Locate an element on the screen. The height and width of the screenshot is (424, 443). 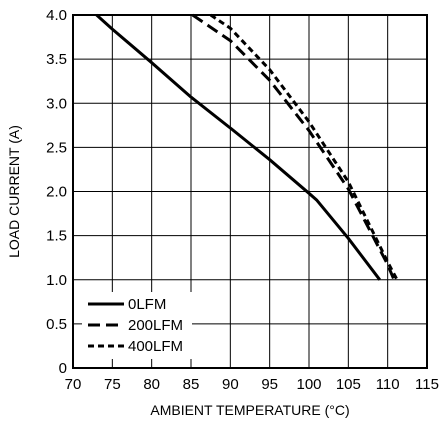
legend-label: 0LFM is located at coordinates (147, 304).